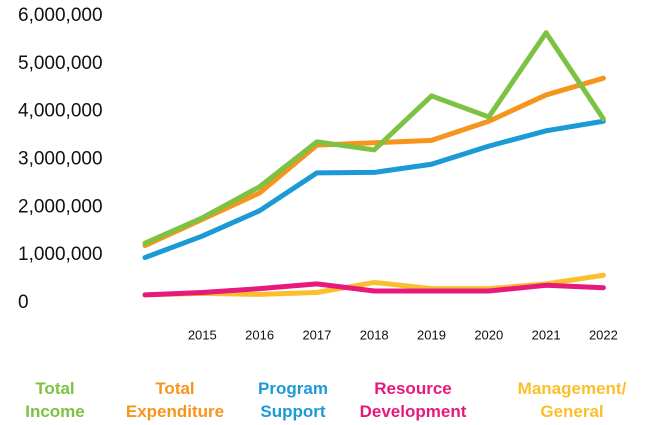  Describe the element at coordinates (60, 15) in the screenshot. I see `y-tick-label: 6,000,000` at that location.